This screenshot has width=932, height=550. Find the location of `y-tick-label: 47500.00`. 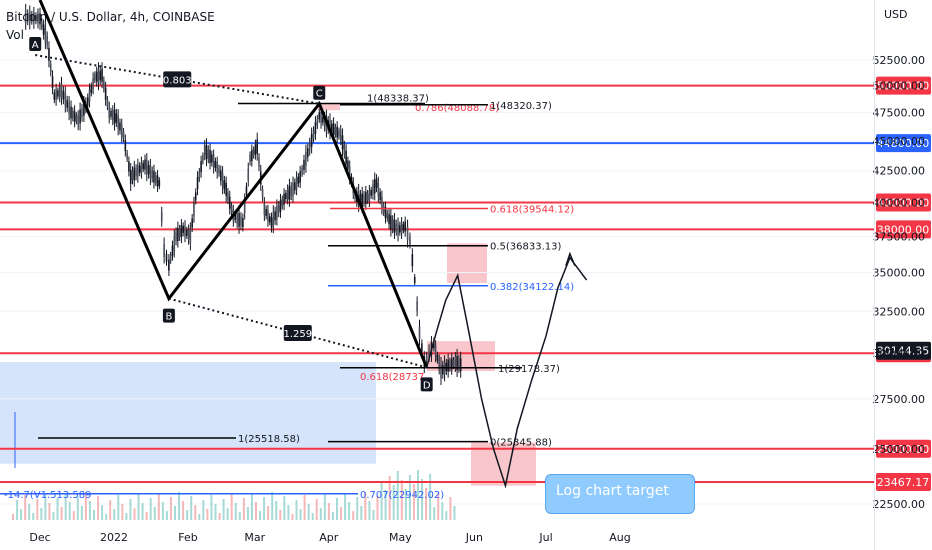

y-tick-label: 47500.00 is located at coordinates (899, 112).